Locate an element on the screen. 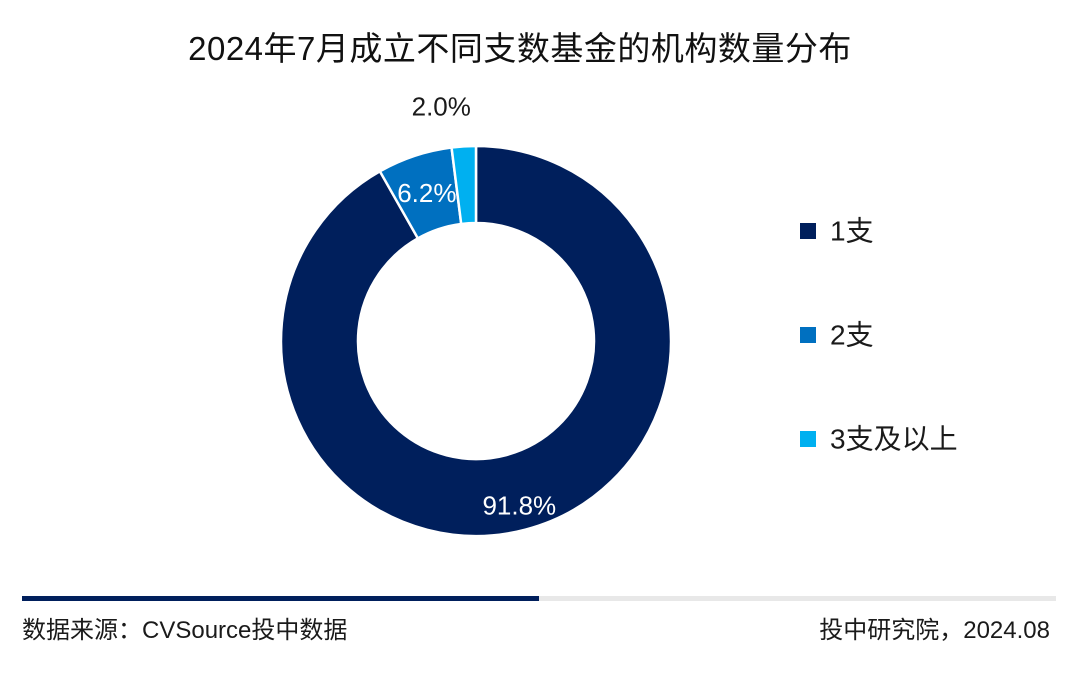 The width and height of the screenshot is (1080, 694). footer-divider is located at coordinates (539, 598).